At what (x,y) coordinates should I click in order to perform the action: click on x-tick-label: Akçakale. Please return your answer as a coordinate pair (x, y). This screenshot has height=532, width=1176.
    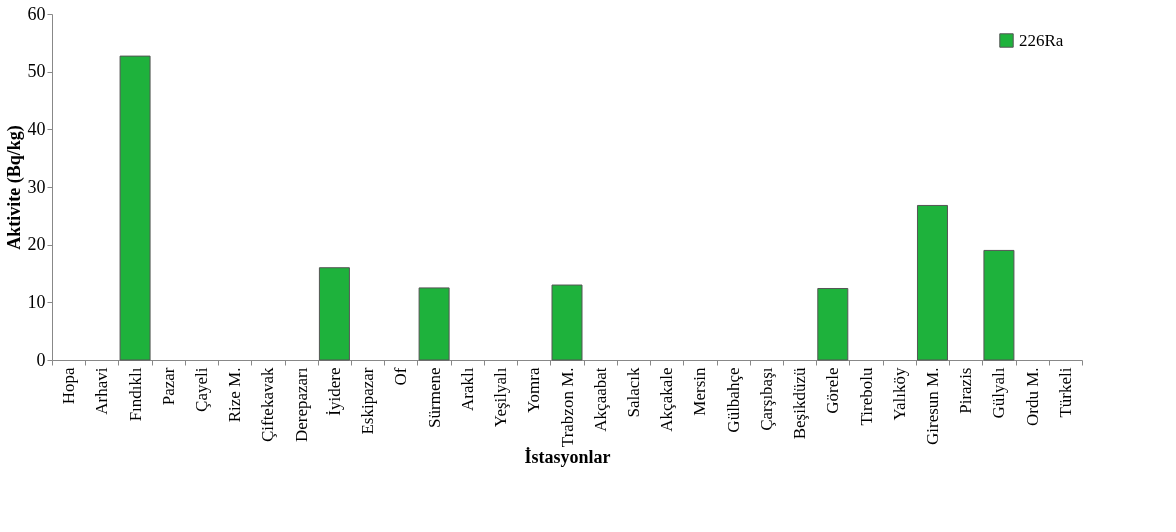
    Looking at the image, I should click on (667, 399).